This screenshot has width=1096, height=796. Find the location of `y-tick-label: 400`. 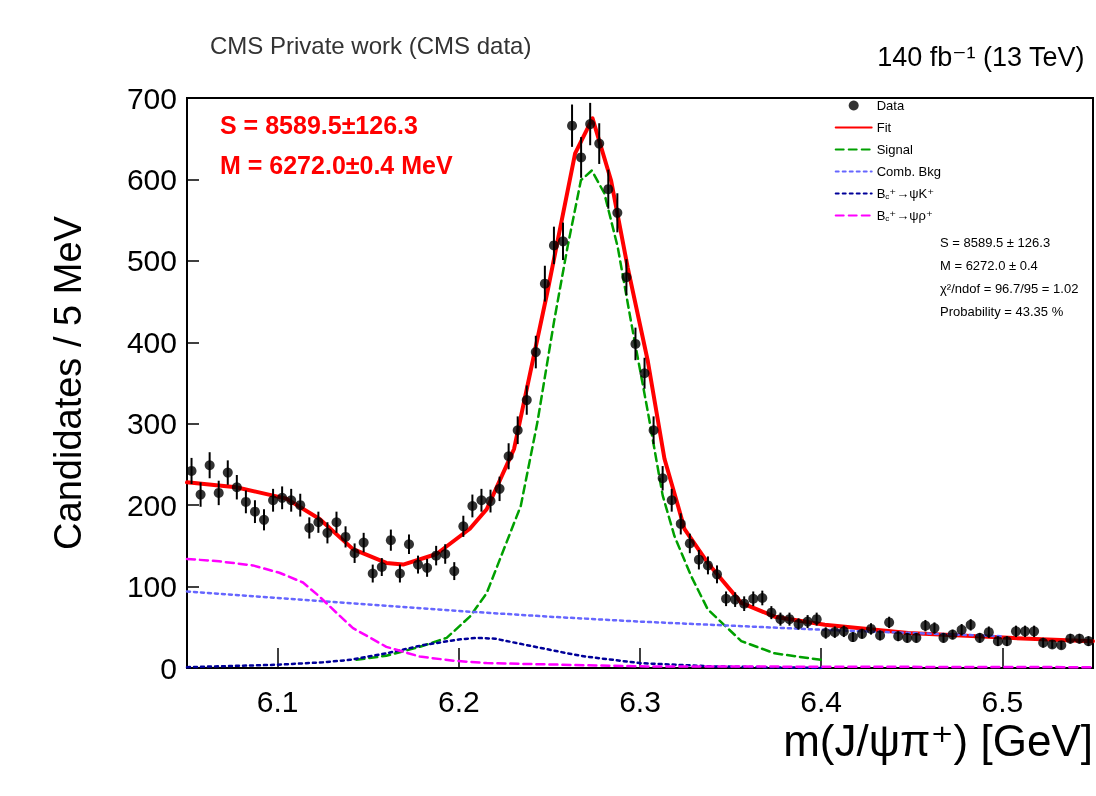

y-tick-label: 400 is located at coordinates (151, 342).